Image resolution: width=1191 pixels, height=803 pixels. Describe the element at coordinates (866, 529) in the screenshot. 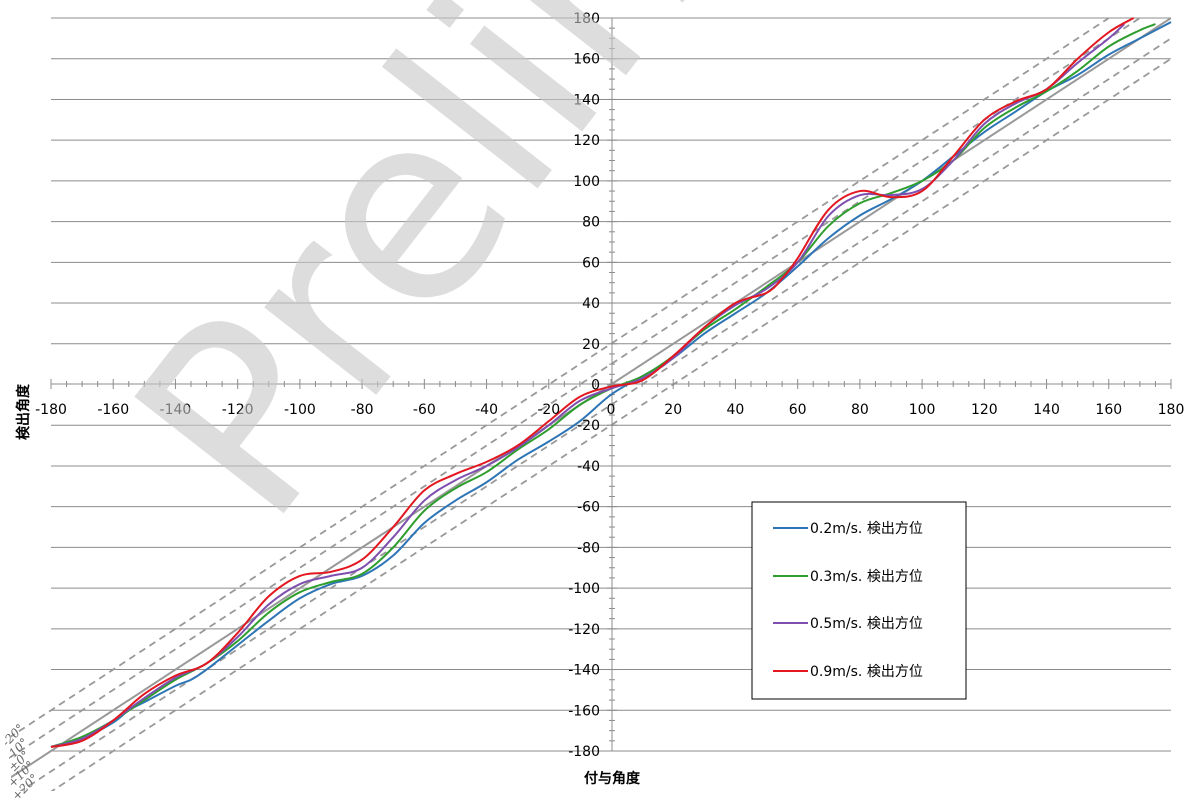

I see `legend-label: 0.2m/s. 検出方位` at that location.